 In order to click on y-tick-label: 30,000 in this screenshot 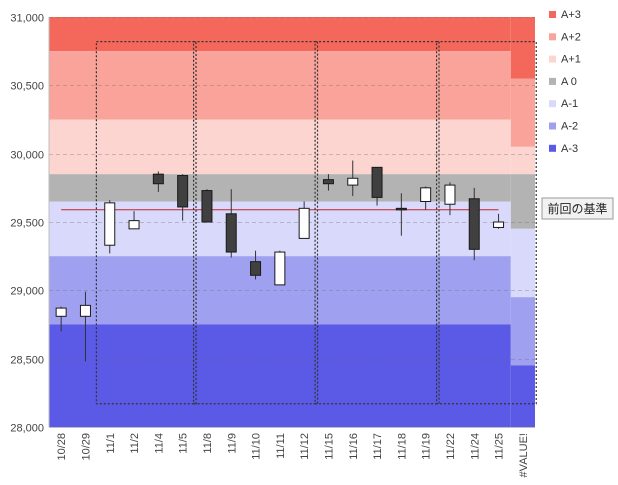, I will do `click(27, 156)`.